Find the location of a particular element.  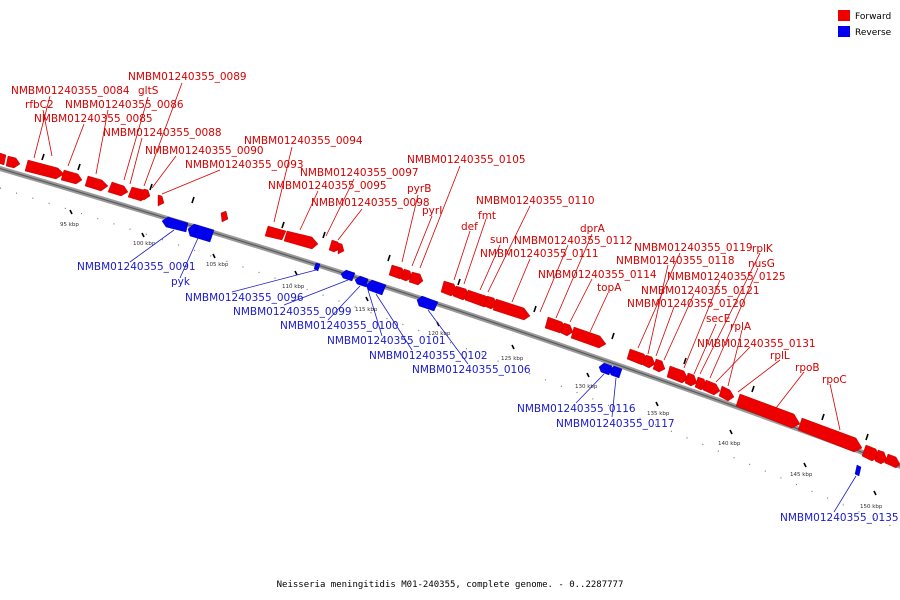

gene-label: NMBM01240355_0112 is located at coordinates (573, 241).